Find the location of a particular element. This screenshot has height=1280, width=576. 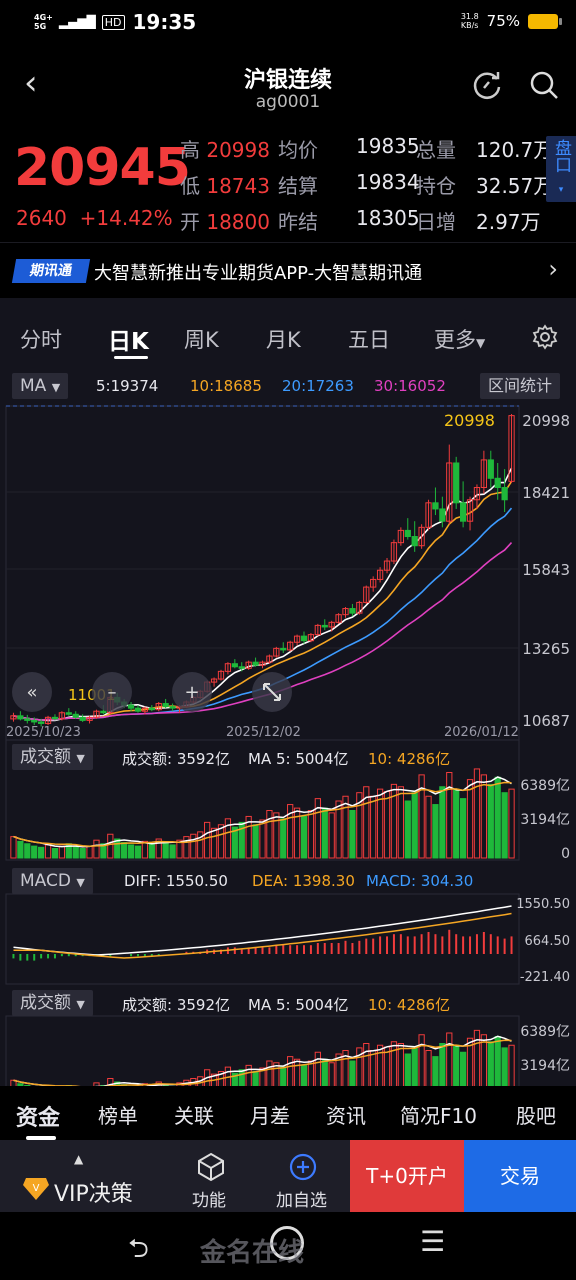

tab-related: 关联 is located at coordinates (194, 1116).